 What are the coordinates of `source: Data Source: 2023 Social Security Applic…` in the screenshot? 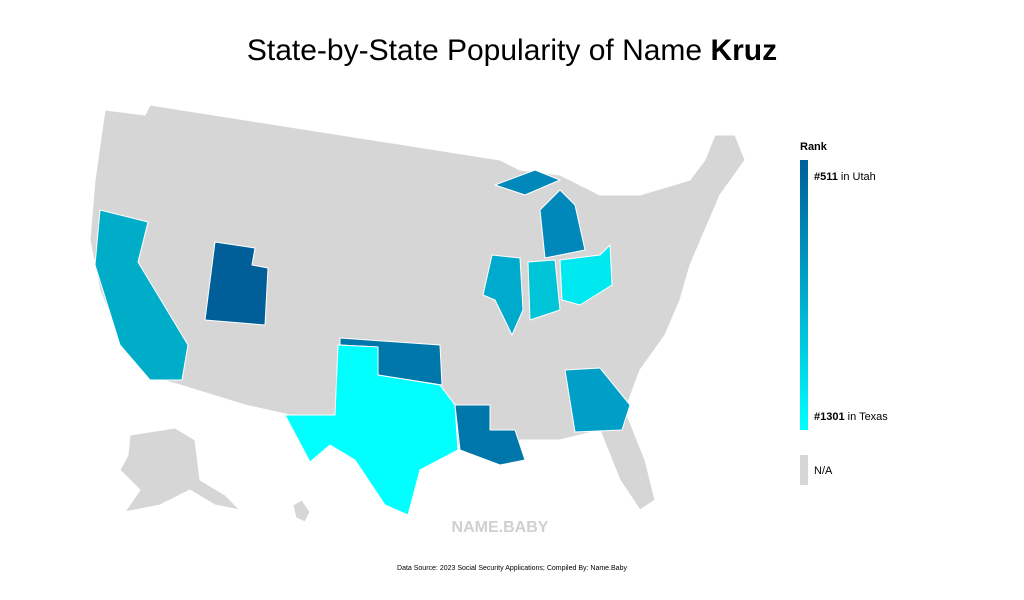 It's located at (512, 568).